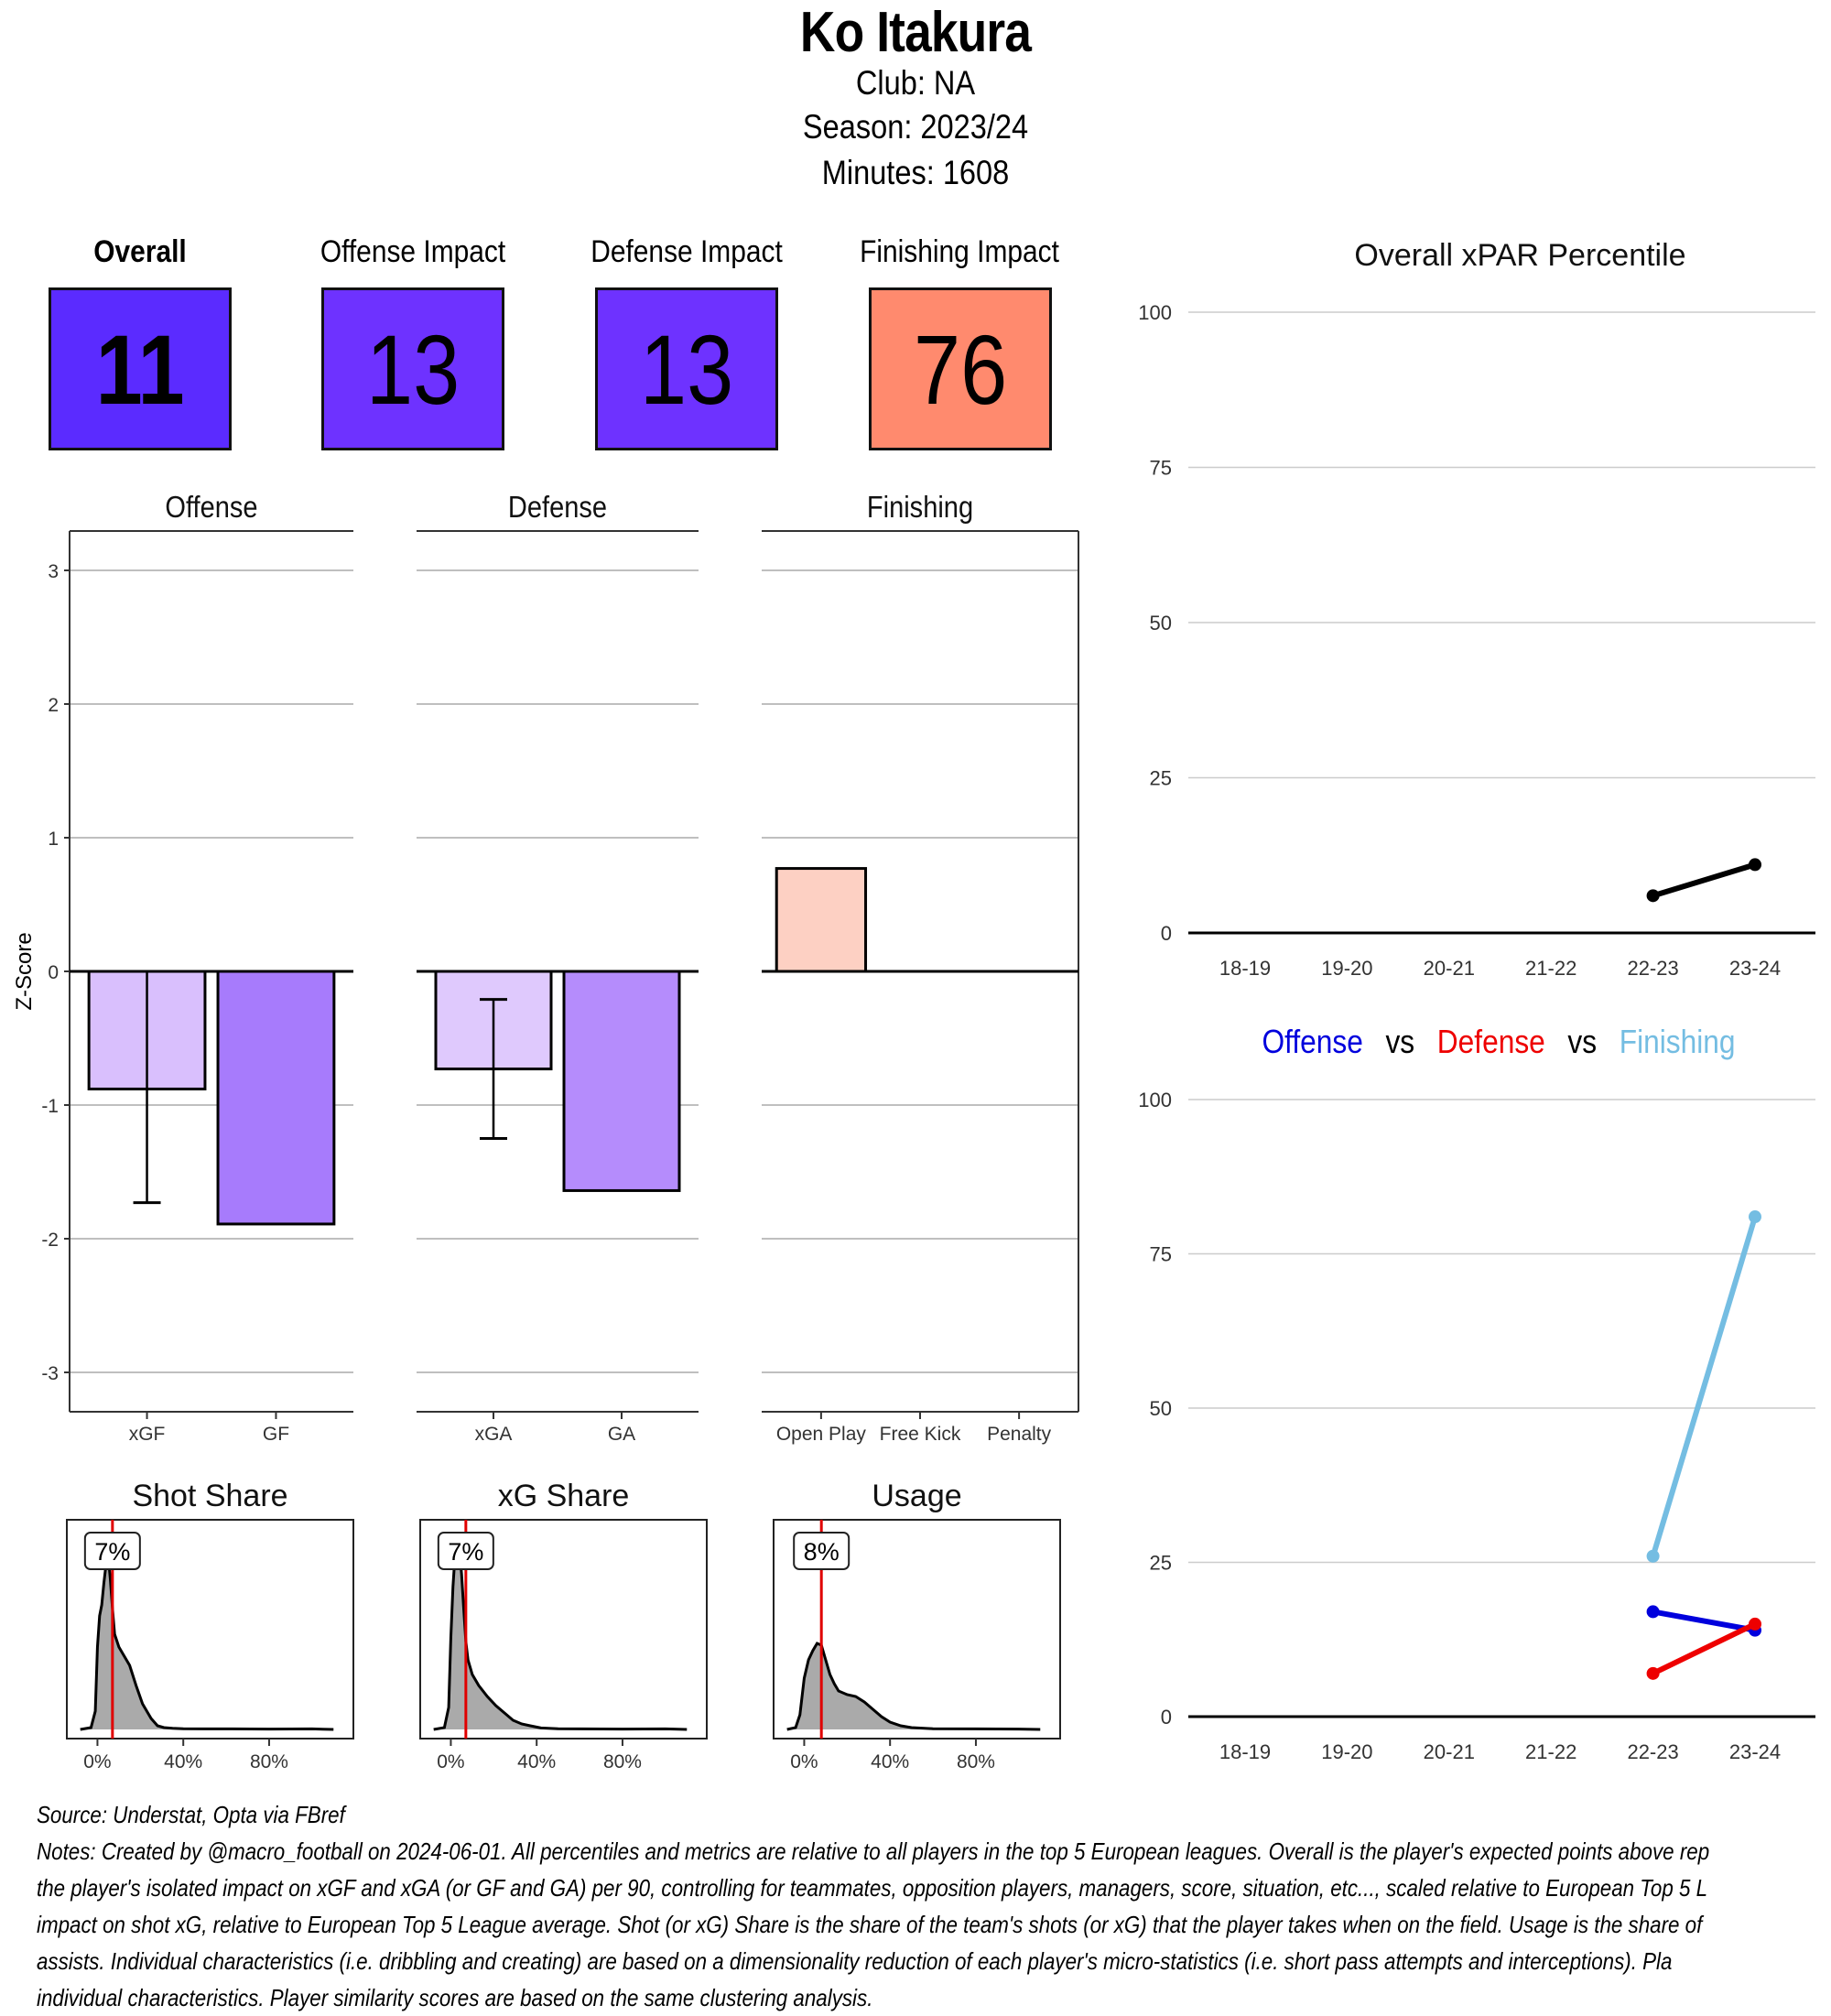 The image size is (1831, 2016). Describe the element at coordinates (53, 839) in the screenshot. I see `y-tick-label: 1` at that location.